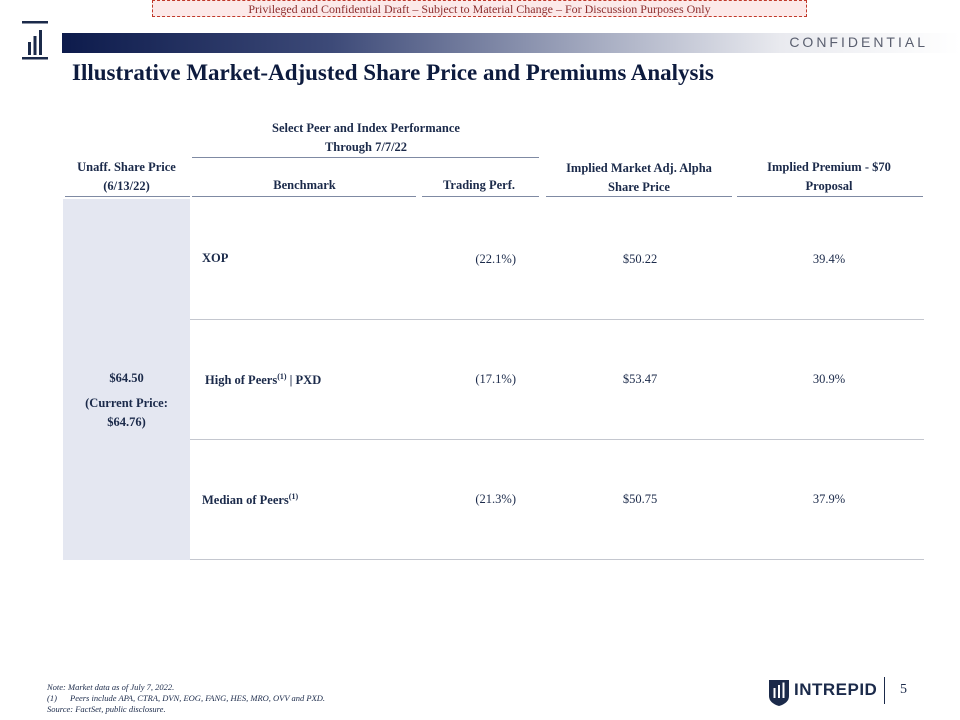  Describe the element at coordinates (639, 187) in the screenshot. I see `alpha-header-line2: Share Price` at that location.